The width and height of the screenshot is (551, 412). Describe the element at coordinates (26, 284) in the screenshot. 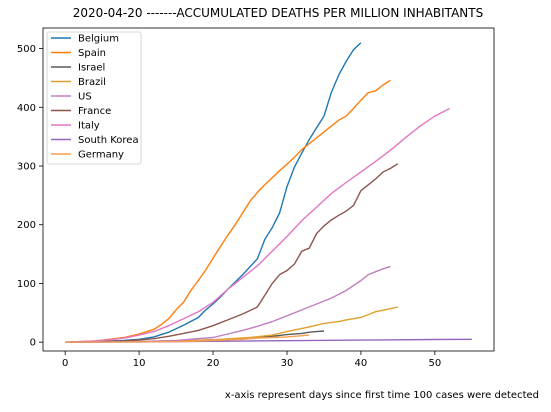

I see `y-tick-label: 100` at that location.